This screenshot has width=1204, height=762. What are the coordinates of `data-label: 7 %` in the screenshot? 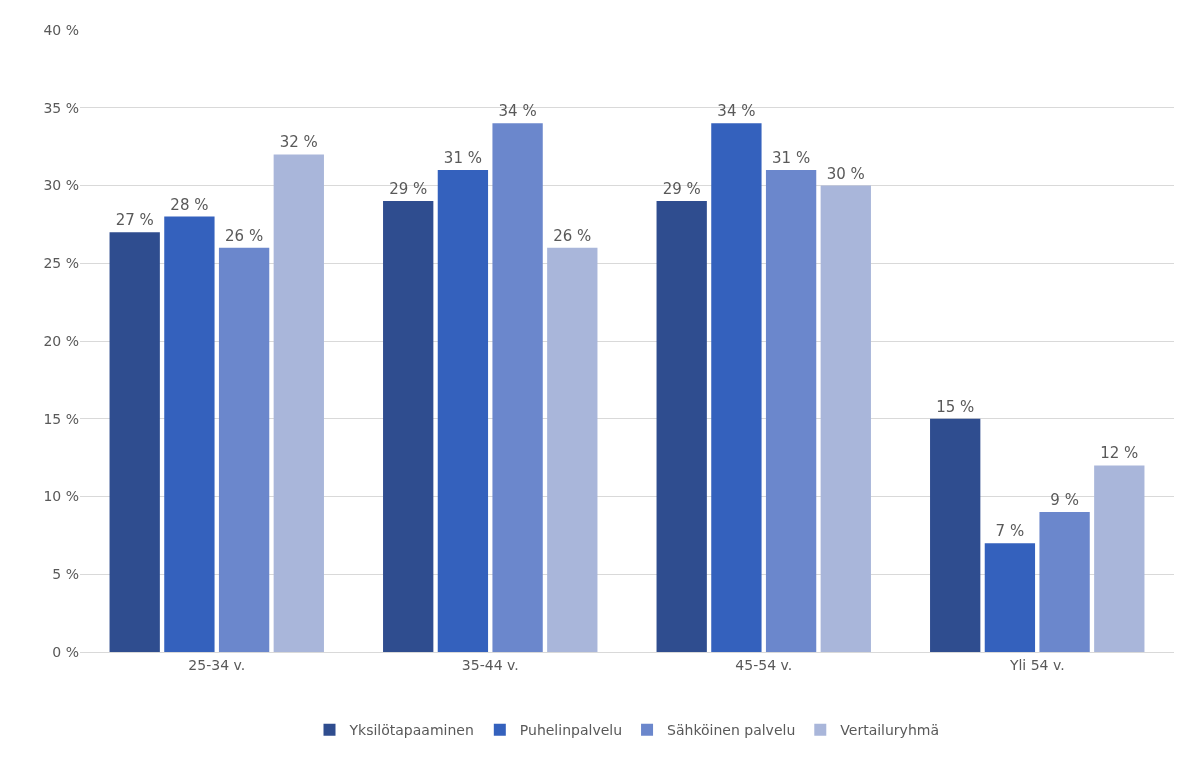 It's located at (1010, 531).